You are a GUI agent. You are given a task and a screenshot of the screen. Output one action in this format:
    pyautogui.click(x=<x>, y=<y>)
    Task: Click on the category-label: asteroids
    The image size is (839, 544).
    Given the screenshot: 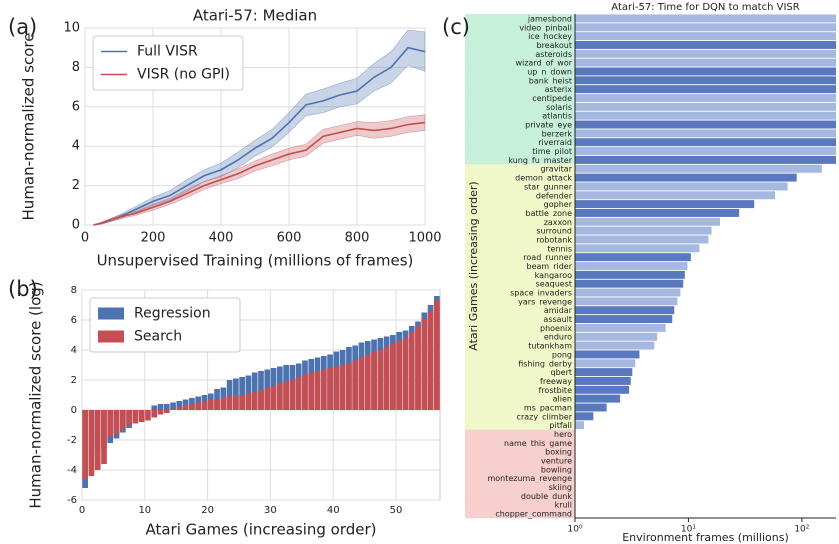 What is the action you would take?
    pyautogui.click(x=553, y=54)
    